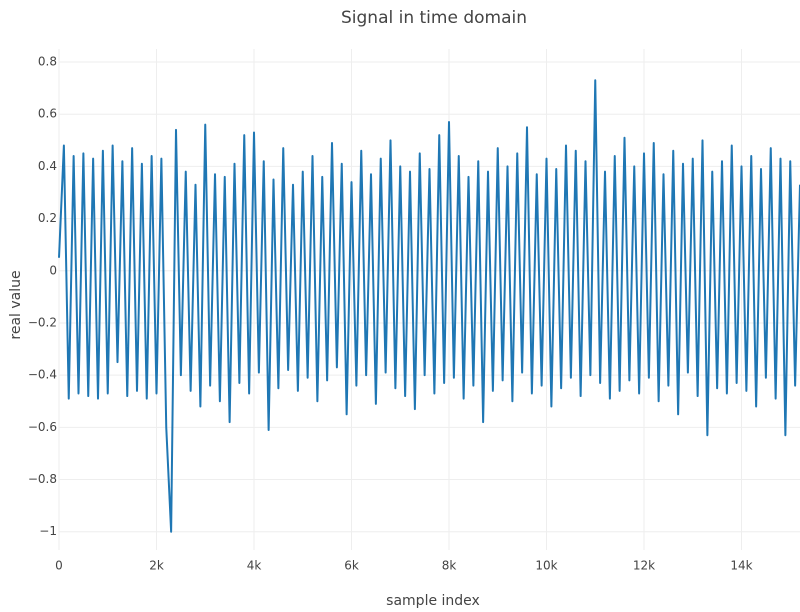 The image size is (800, 612). Describe the element at coordinates (42, 427) in the screenshot. I see `y-tick-label: −0.6` at that location.